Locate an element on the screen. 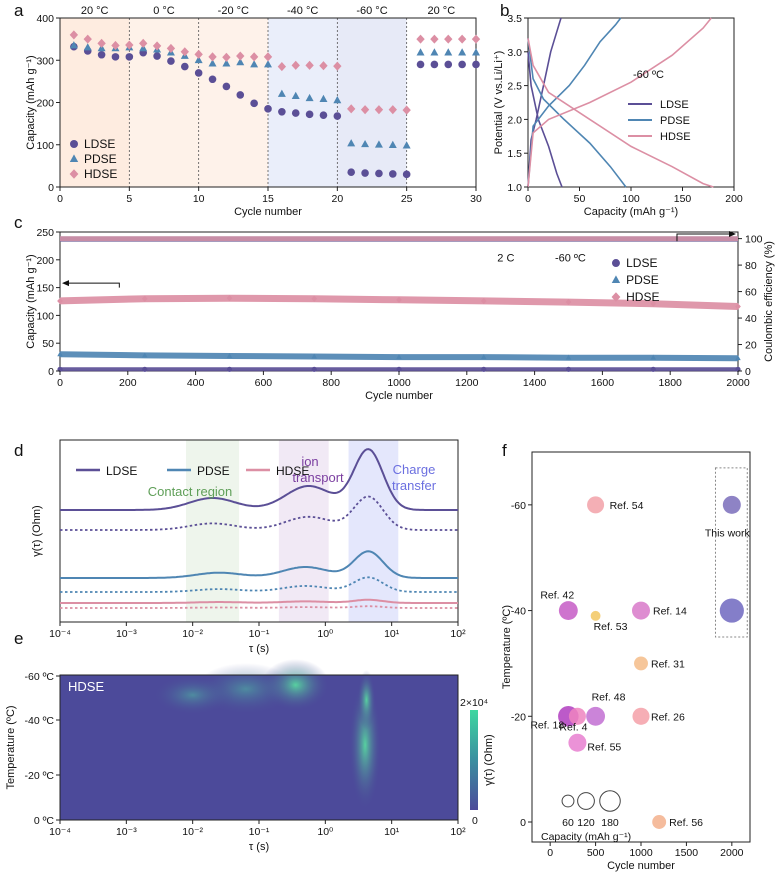 Image resolution: width=780 pixels, height=881 pixels. x-tick-label: 1800 is located at coordinates (671, 383).